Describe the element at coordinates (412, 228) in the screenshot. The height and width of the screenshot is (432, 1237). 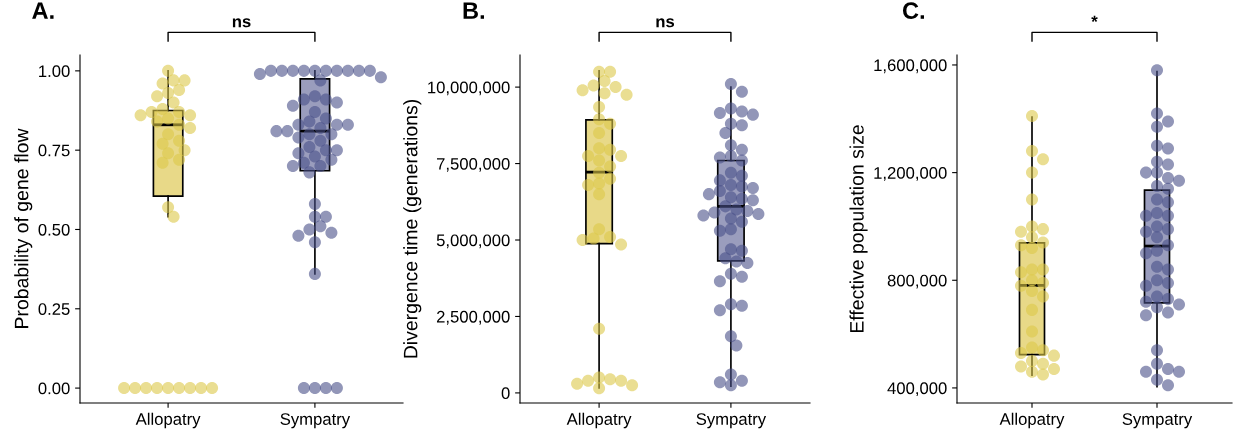
I see `y-axis-title: Divergence time (generations)` at that location.